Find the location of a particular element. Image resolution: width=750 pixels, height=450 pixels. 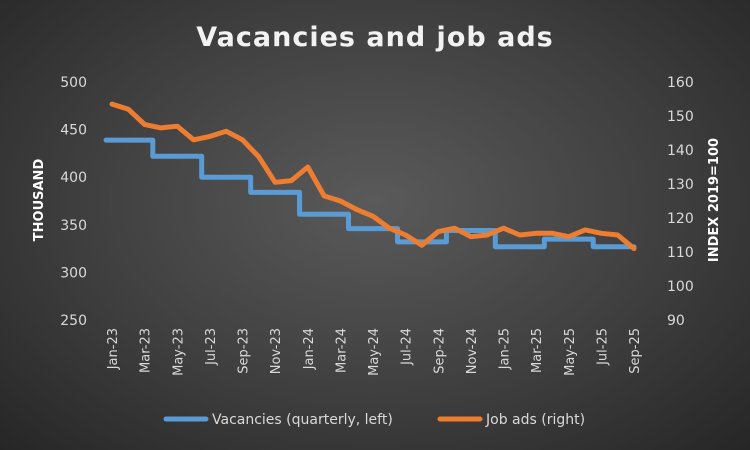

chart-title: Vacancies and job ads is located at coordinates (374, 37).